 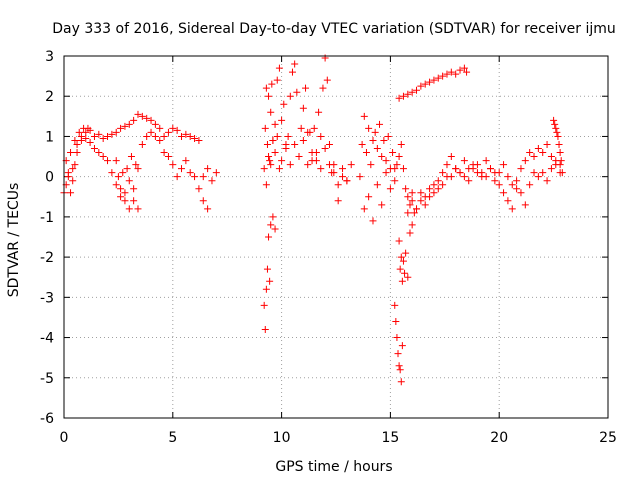 What do you see at coordinates (49, 57) in the screenshot?
I see `y-tick-label: 3` at bounding box center [49, 57].